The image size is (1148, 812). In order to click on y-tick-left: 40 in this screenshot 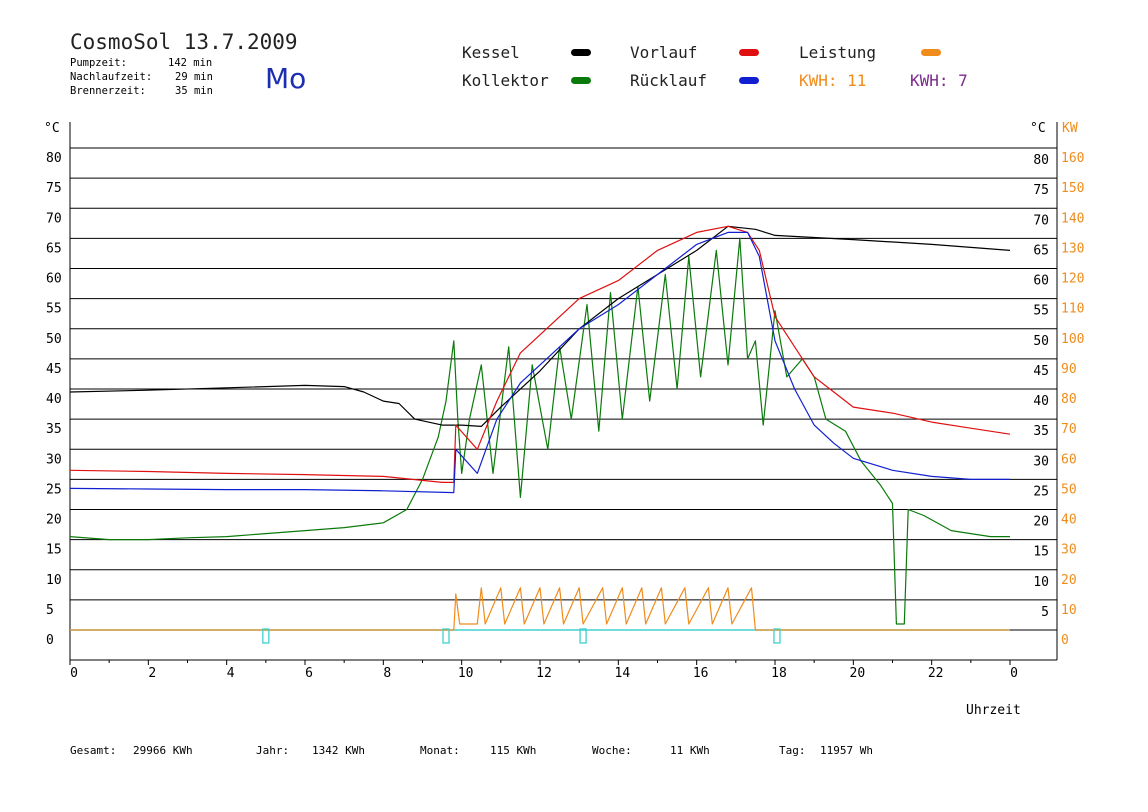, I will do `click(54, 399)`.